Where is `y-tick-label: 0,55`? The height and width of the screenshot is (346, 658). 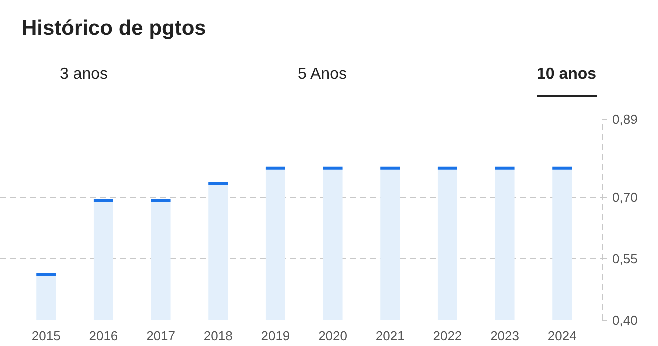 y-tick-label: 0,55 is located at coordinates (625, 258).